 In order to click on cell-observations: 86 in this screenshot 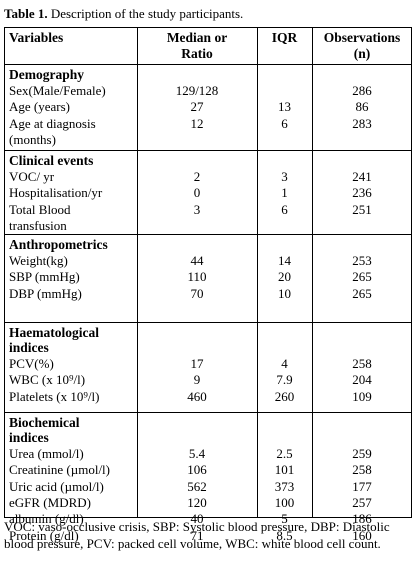, I will do `click(362, 107)`.